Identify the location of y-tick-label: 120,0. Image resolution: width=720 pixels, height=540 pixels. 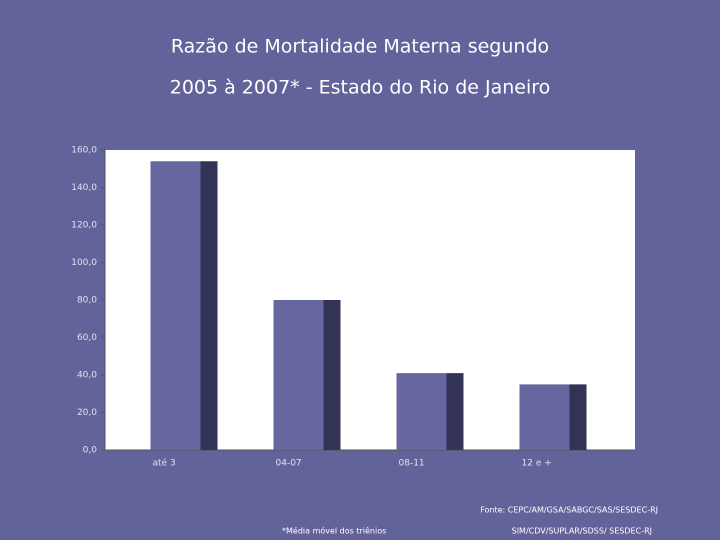
(84, 226).